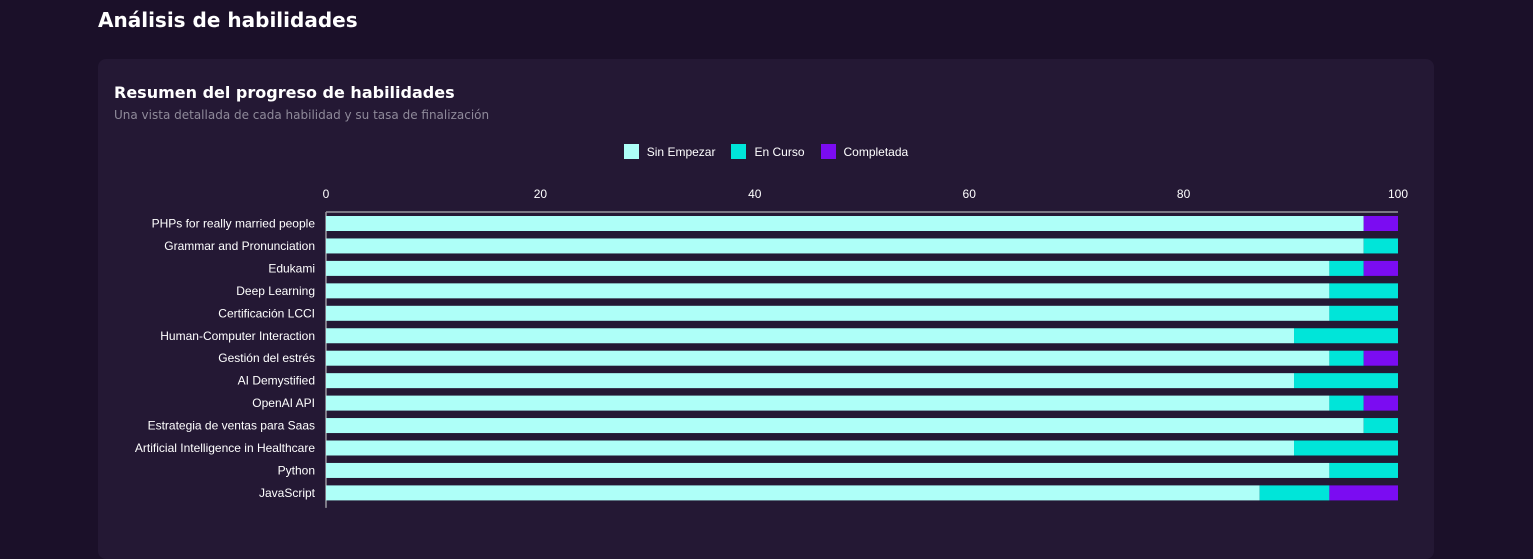 The width and height of the screenshot is (1533, 559). I want to click on legend-swatch-in-progress, so click(739, 151).